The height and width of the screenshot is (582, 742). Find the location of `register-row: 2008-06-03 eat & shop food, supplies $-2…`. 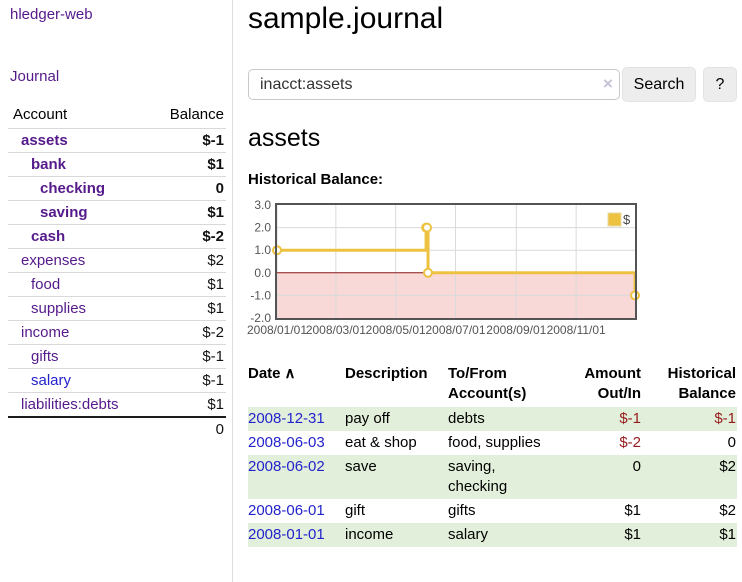

register-row: 2008-06-03 eat & shop food, supplies $-2… is located at coordinates (492, 443).